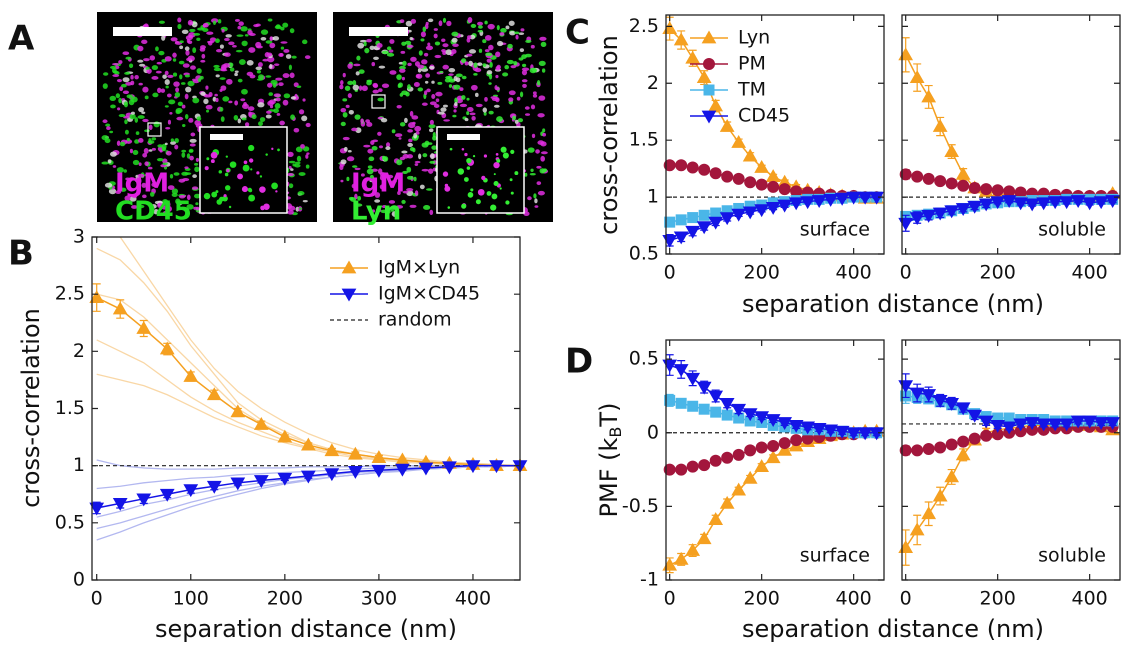 The height and width of the screenshot is (652, 1130). Describe the element at coordinates (754, 38) in the screenshot. I see `legend-label: Lyn` at that location.